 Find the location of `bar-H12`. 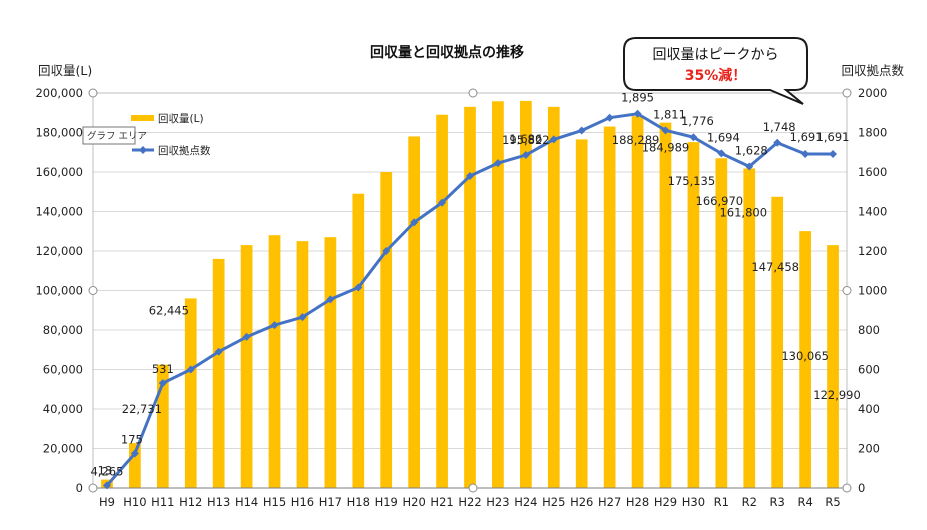

bar-H12 is located at coordinates (190, 393).